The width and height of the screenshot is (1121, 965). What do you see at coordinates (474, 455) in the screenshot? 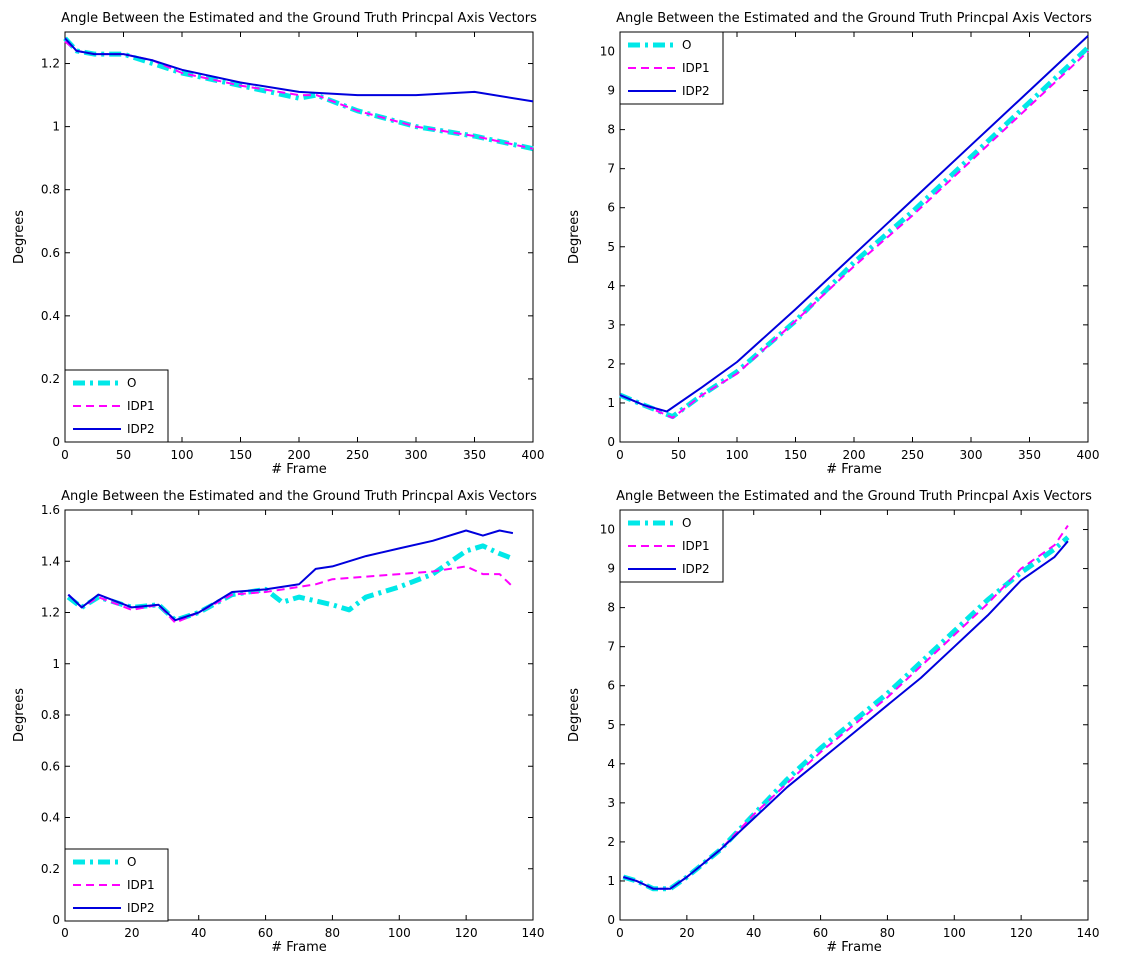
I see `x-tick-label: 350` at bounding box center [474, 455].